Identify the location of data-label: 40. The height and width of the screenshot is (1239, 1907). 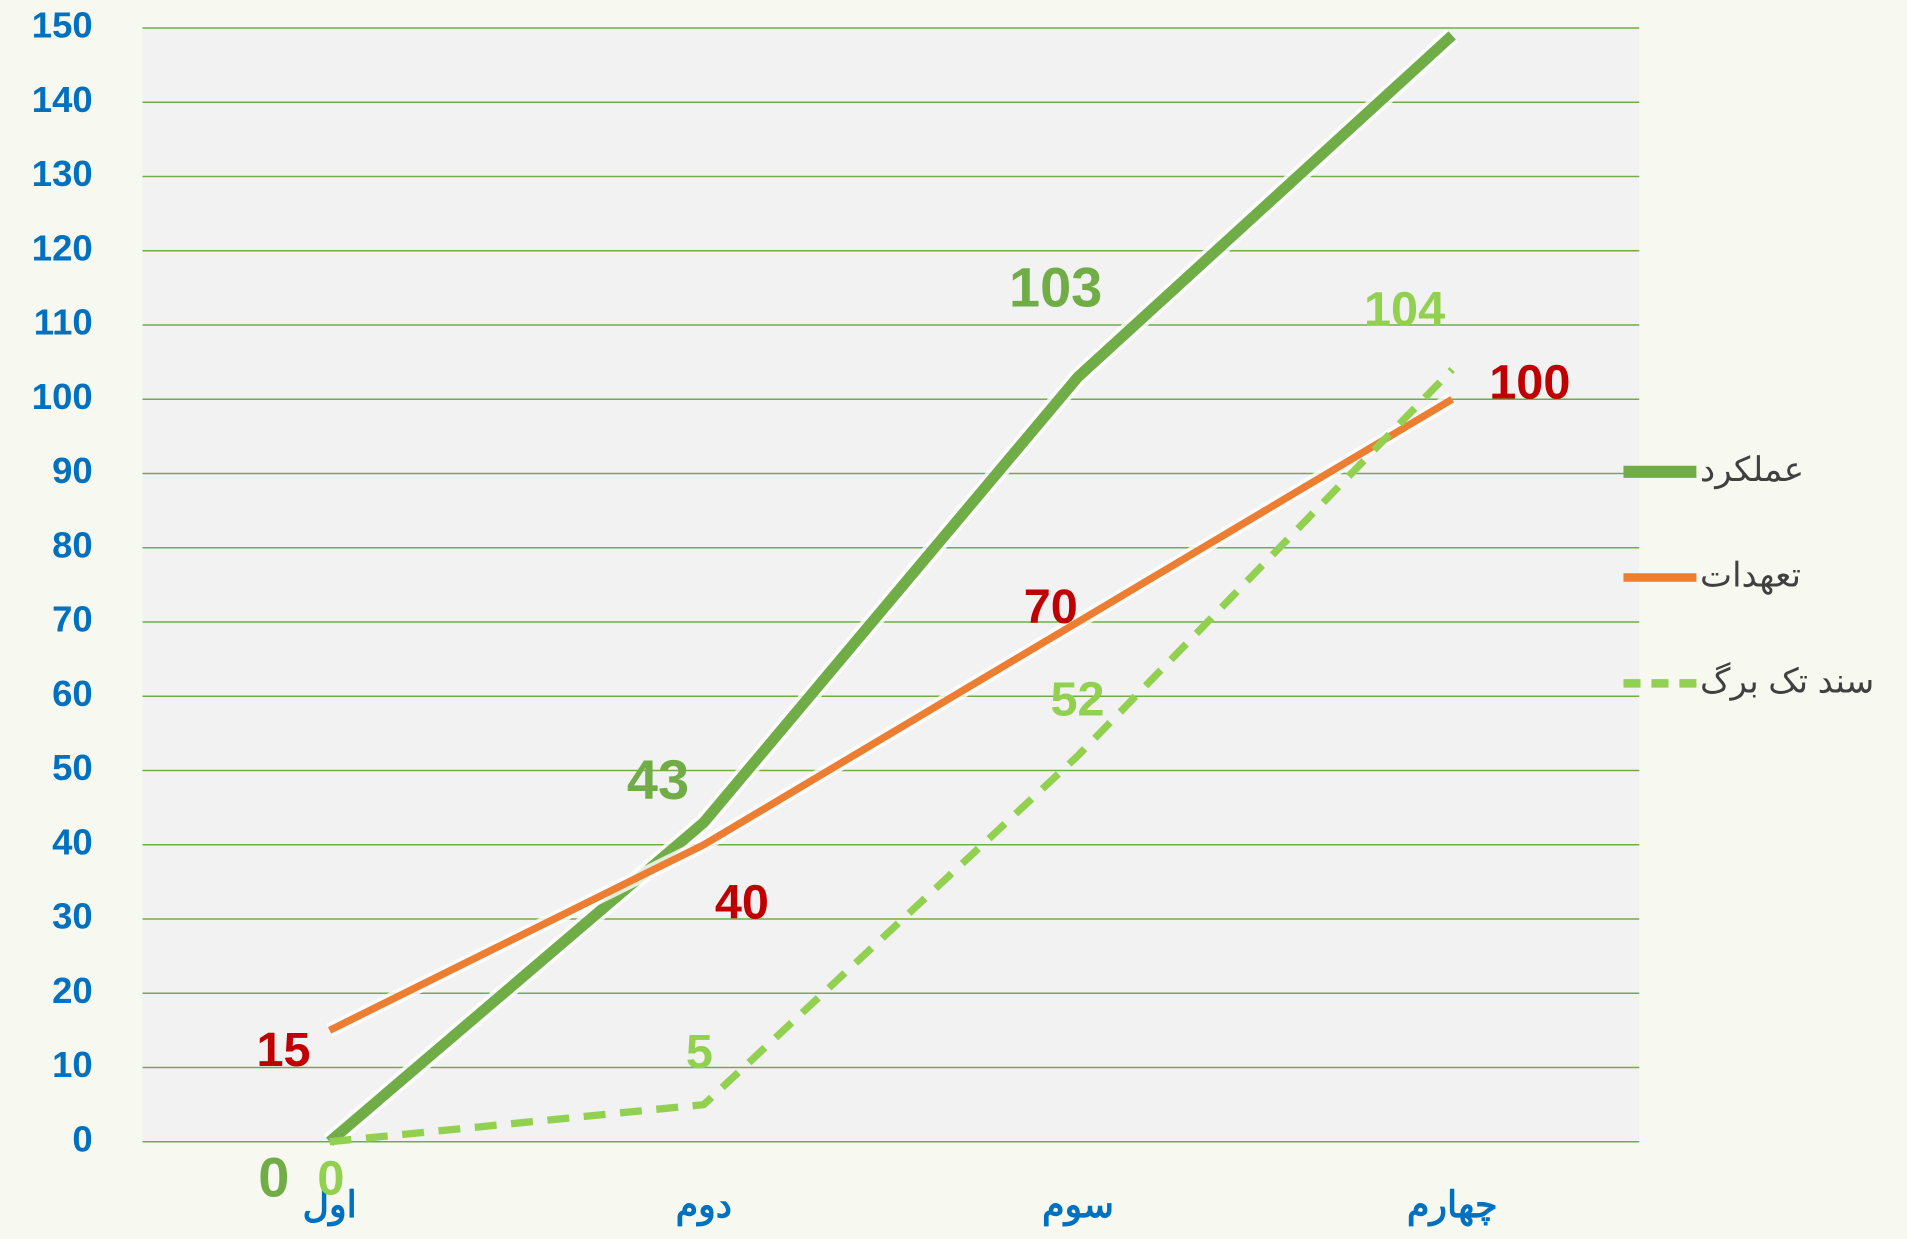
(742, 903).